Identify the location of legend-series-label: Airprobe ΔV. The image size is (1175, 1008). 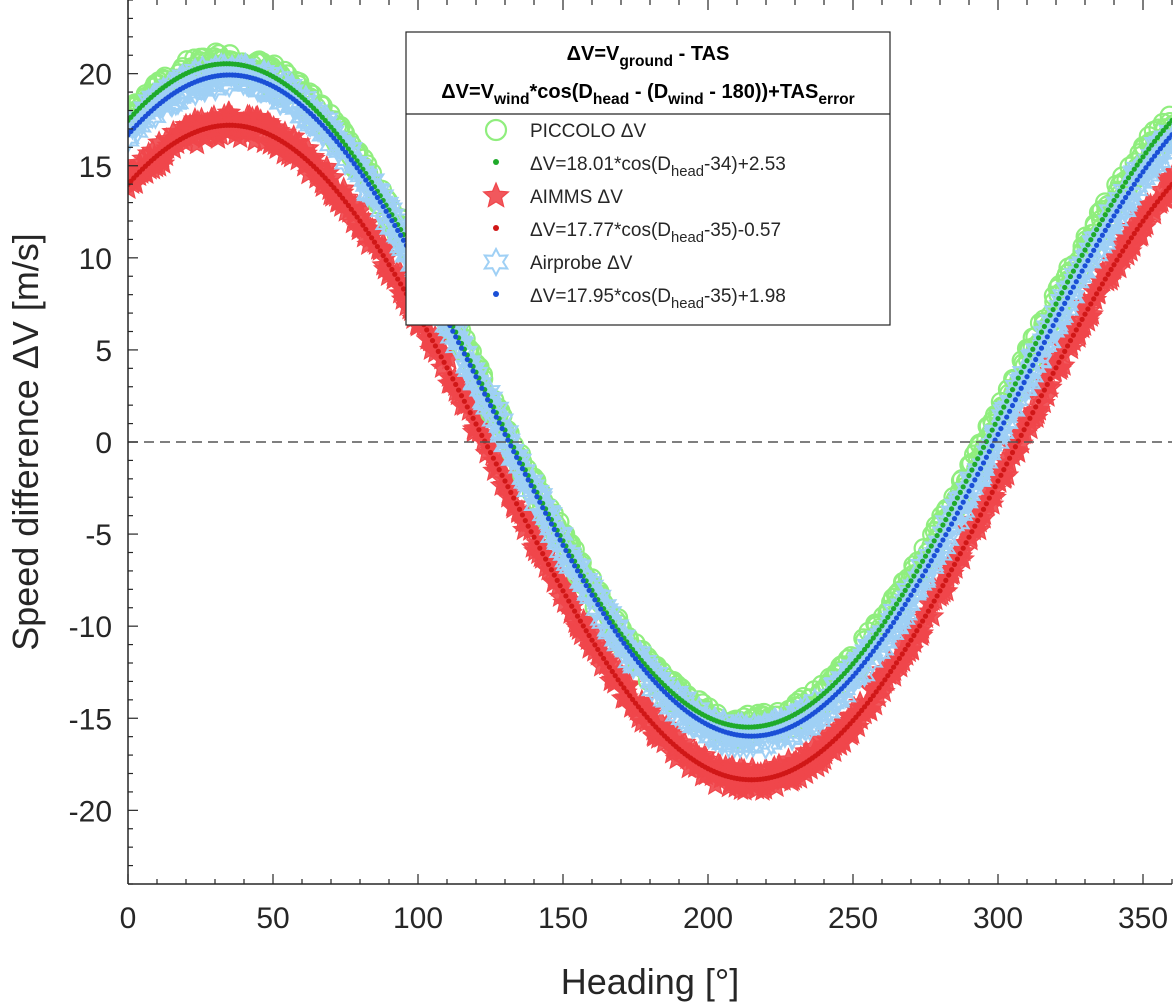
(581, 263).